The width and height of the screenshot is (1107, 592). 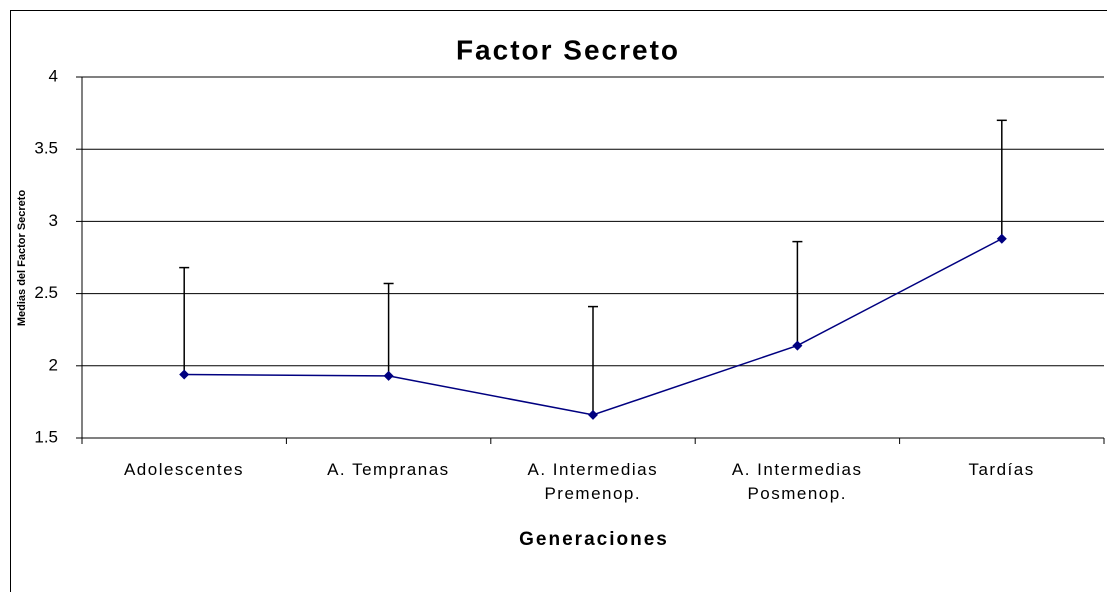 What do you see at coordinates (797, 481) in the screenshot?
I see `x-tick-label: A. Intermedias Posmenop.` at bounding box center [797, 481].